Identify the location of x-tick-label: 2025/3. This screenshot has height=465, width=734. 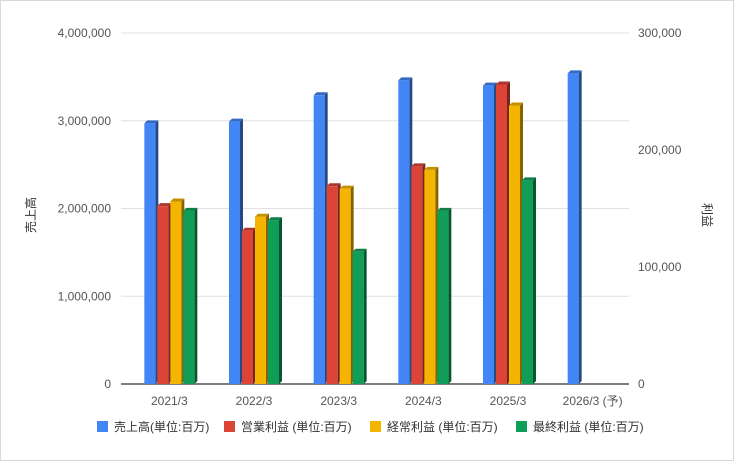
(508, 401).